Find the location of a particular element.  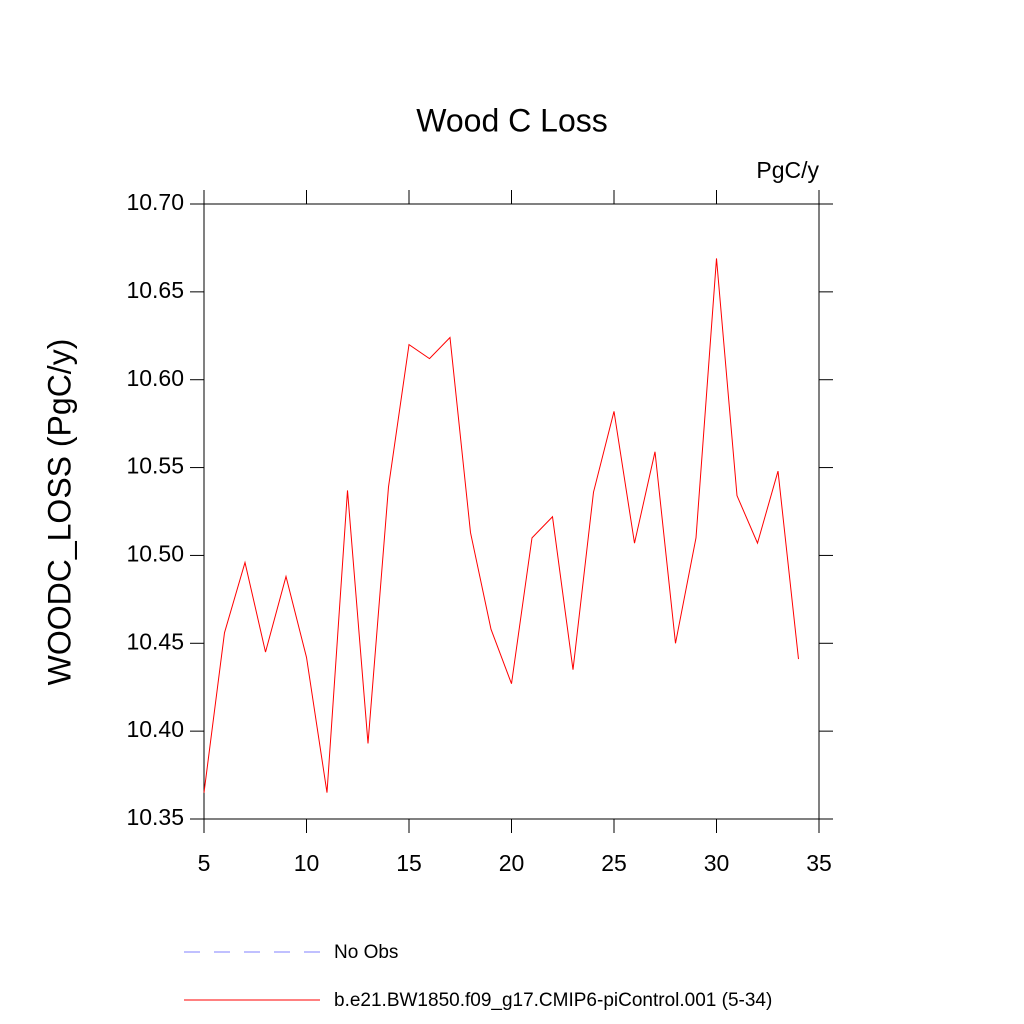

x-tick-label: 5 is located at coordinates (204, 863).